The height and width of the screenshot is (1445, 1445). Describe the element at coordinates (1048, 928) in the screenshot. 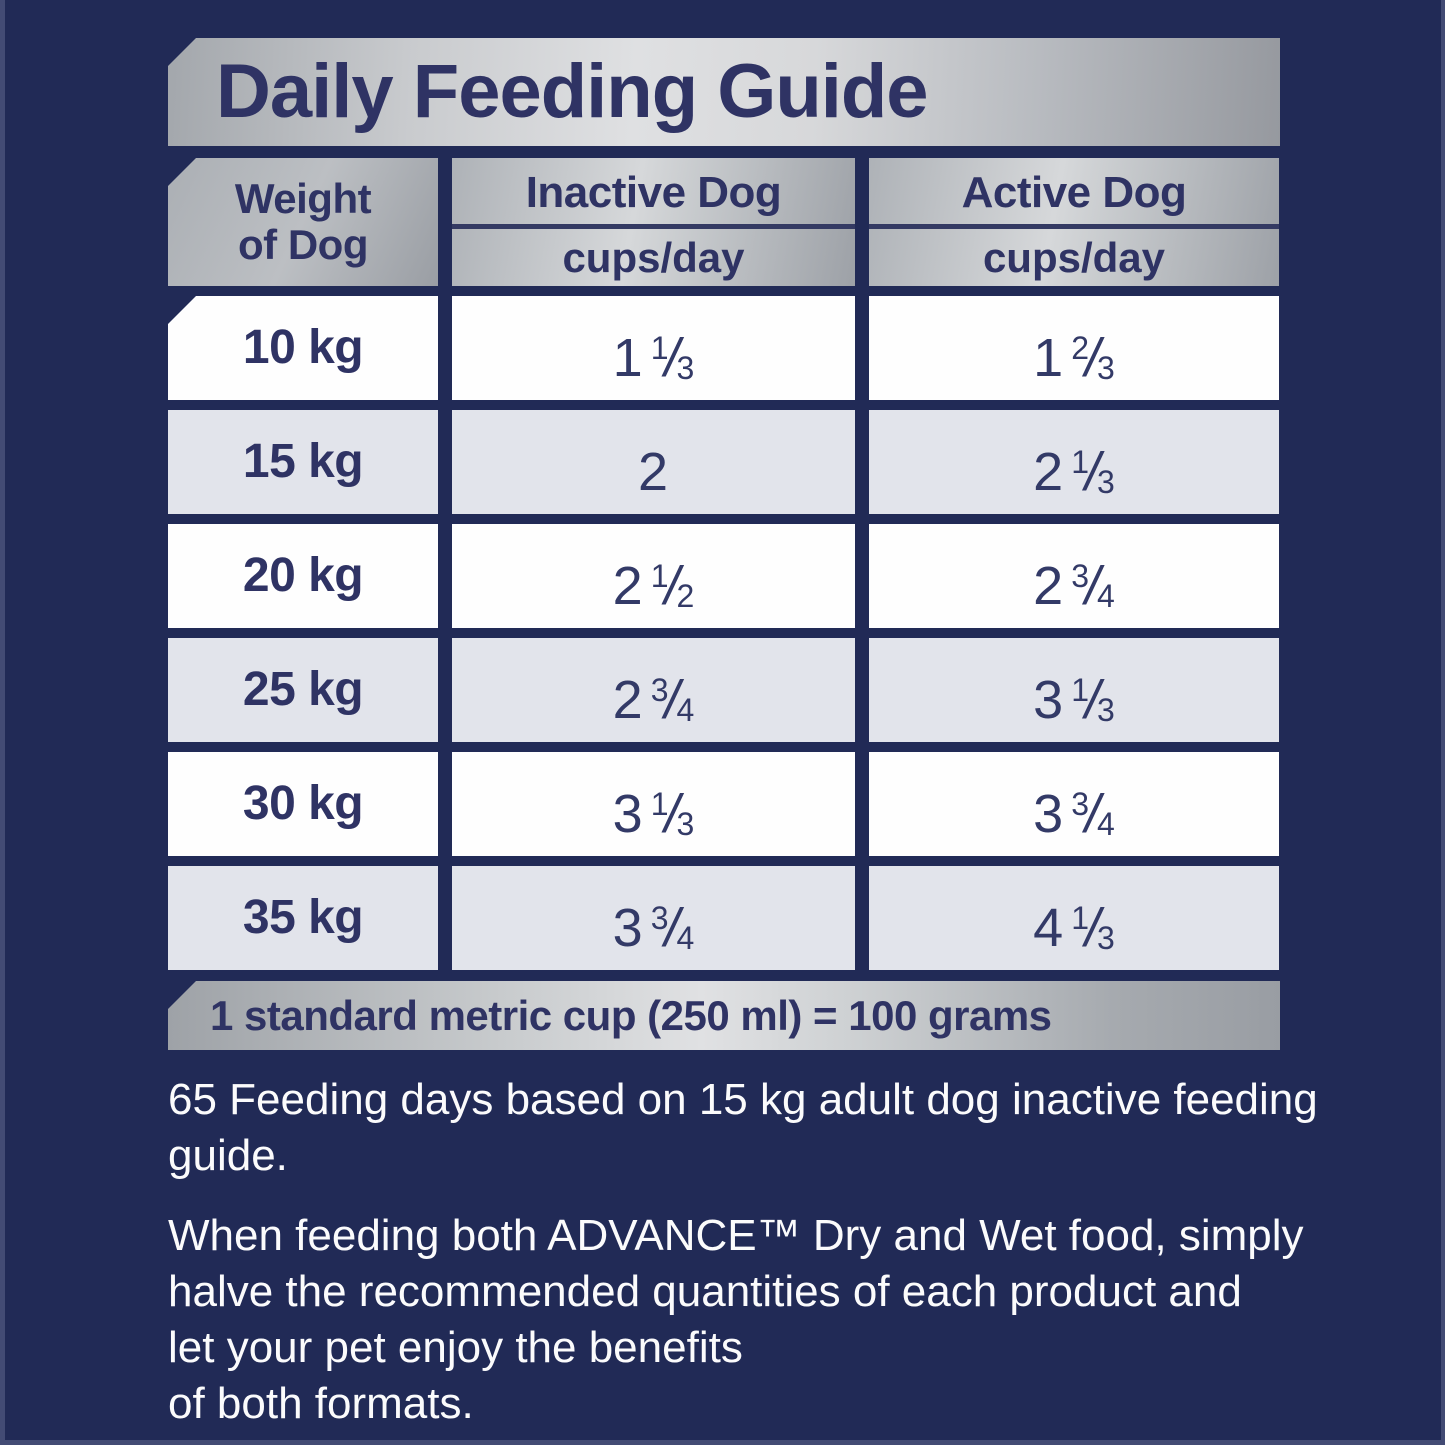

I see `value-whole: 4` at that location.